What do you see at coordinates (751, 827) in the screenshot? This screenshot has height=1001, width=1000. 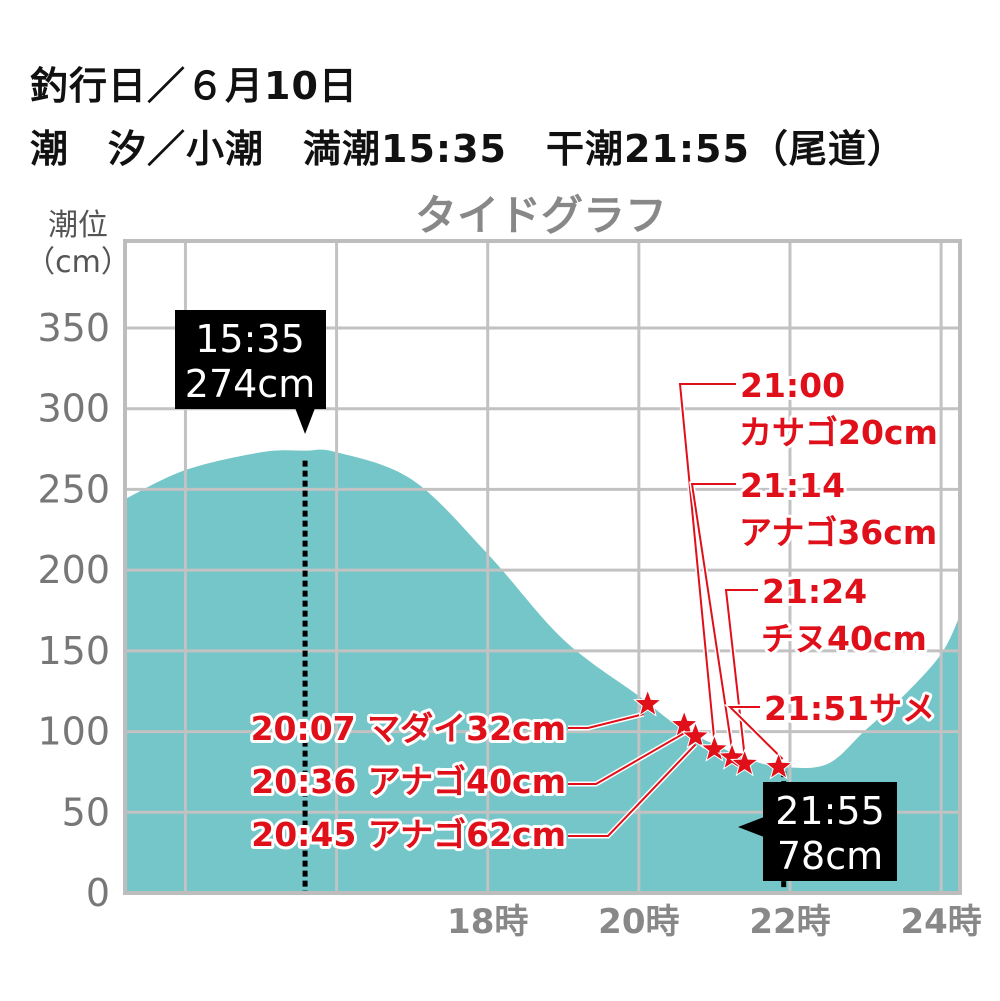 I see `low-tide-pointer` at bounding box center [751, 827].